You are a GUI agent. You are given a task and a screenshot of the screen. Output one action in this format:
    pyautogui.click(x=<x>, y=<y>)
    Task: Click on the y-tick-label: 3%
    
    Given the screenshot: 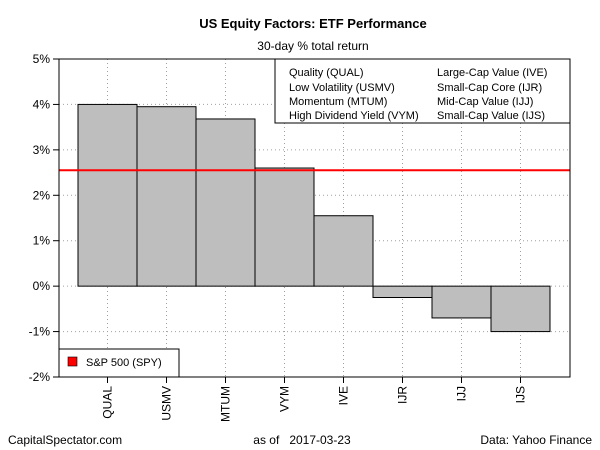 What is the action you would take?
    pyautogui.click(x=42, y=150)
    